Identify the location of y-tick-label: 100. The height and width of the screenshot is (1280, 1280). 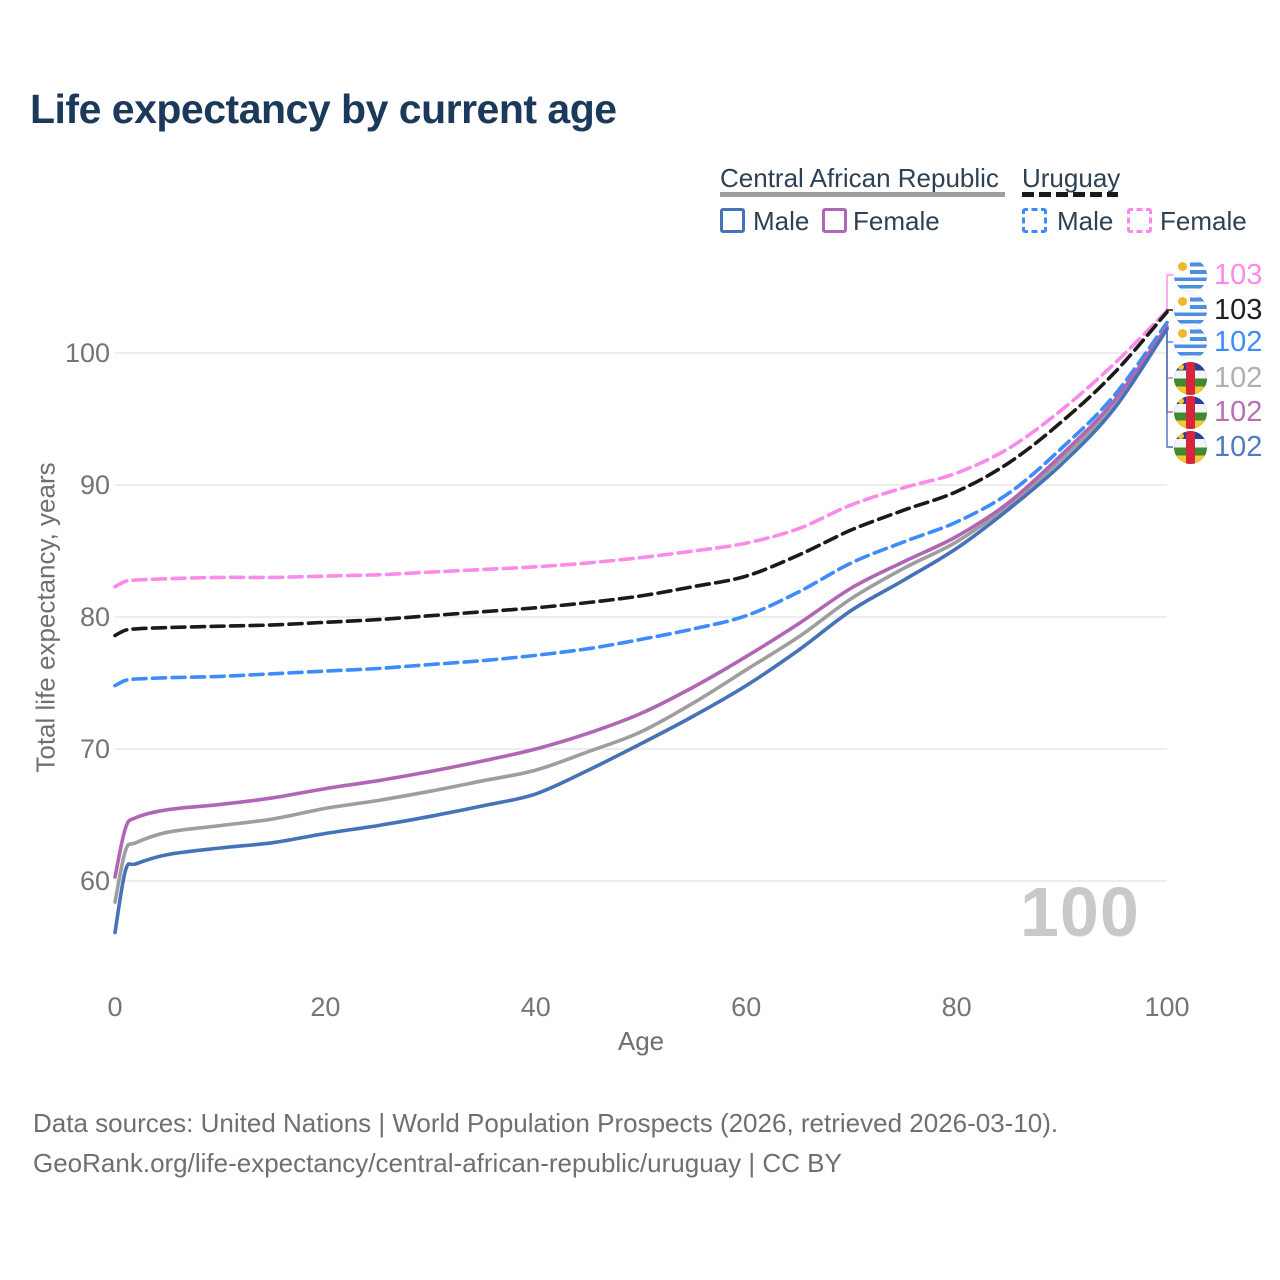
(87, 353).